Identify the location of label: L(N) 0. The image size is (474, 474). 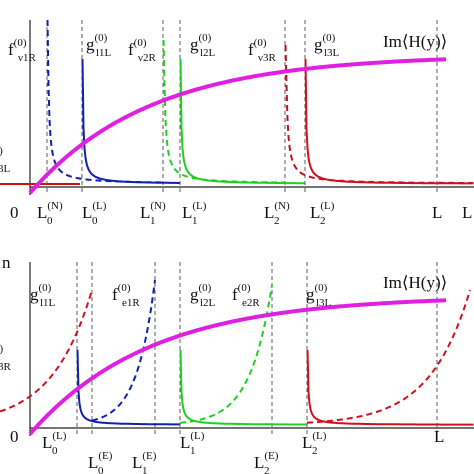
(50, 213).